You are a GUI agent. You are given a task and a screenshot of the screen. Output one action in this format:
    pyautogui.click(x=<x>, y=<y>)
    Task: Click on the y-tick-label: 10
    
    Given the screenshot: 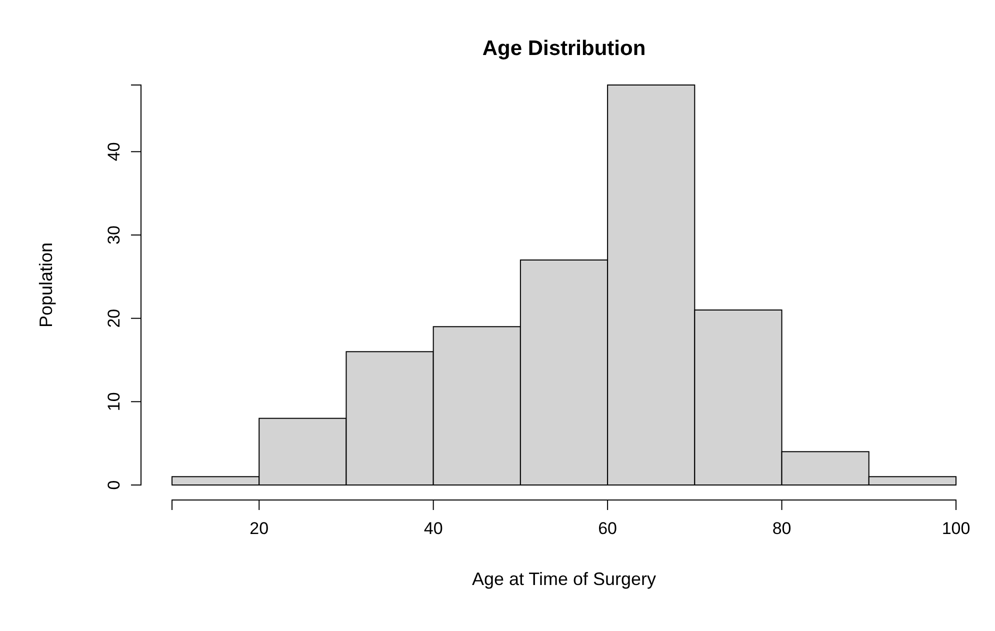 What is the action you would take?
    pyautogui.click(x=114, y=402)
    